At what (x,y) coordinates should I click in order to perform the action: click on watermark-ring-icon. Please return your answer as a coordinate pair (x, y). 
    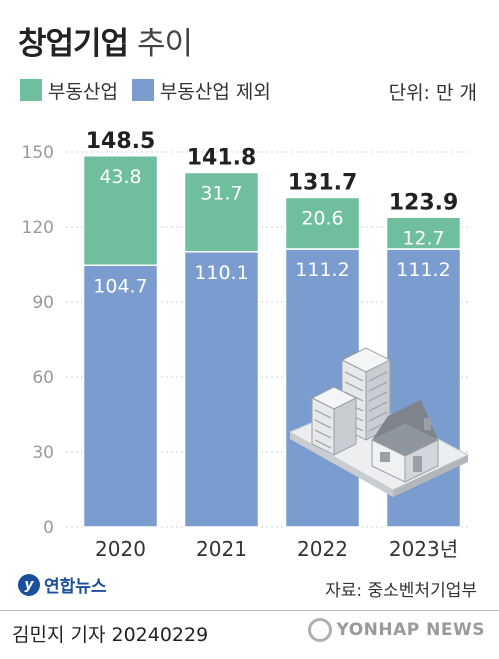
    Looking at the image, I should click on (319, 630).